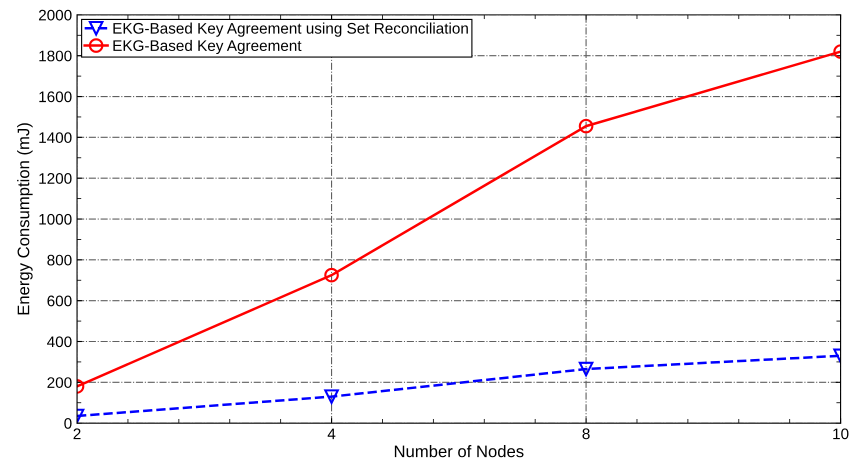  What do you see at coordinates (55, 138) in the screenshot?
I see `y-tick-label: 1400` at bounding box center [55, 138].